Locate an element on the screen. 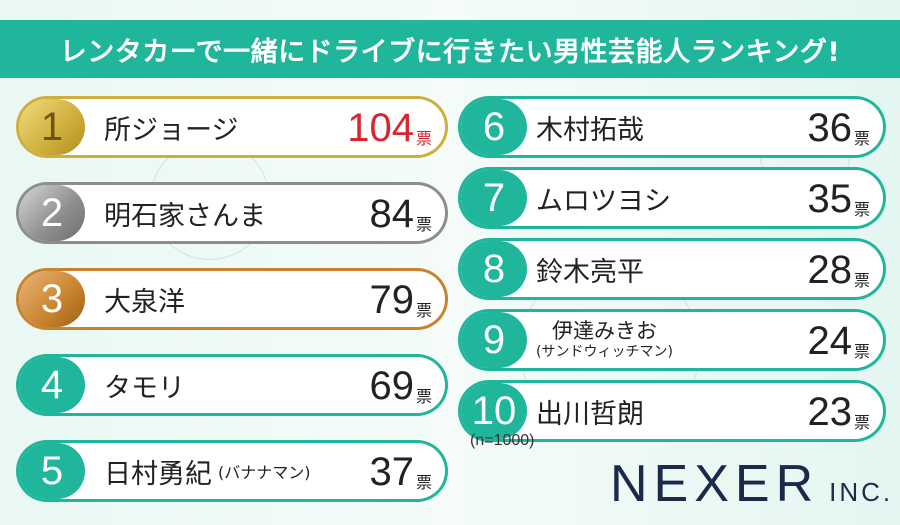  vote-count: 69 票 is located at coordinates (400, 385).